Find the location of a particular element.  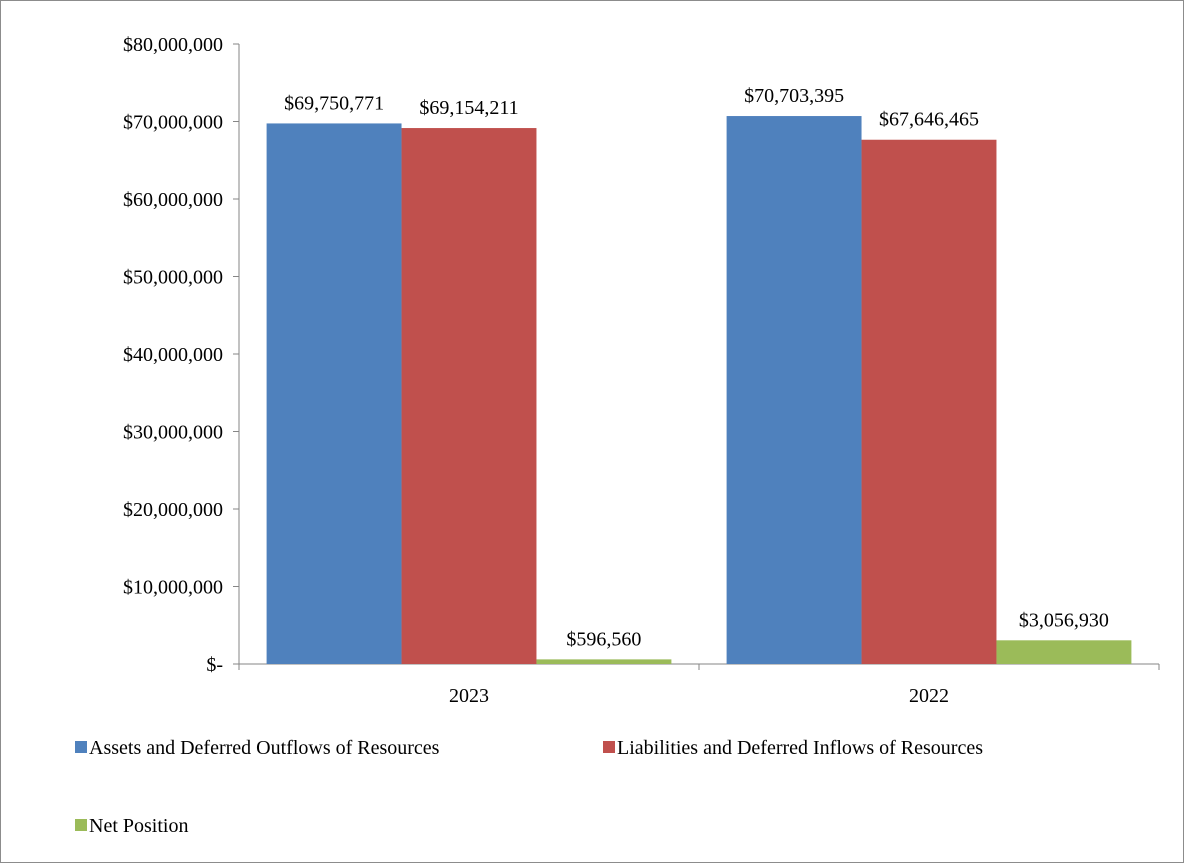

data-label: $67,646,465 is located at coordinates (929, 120).